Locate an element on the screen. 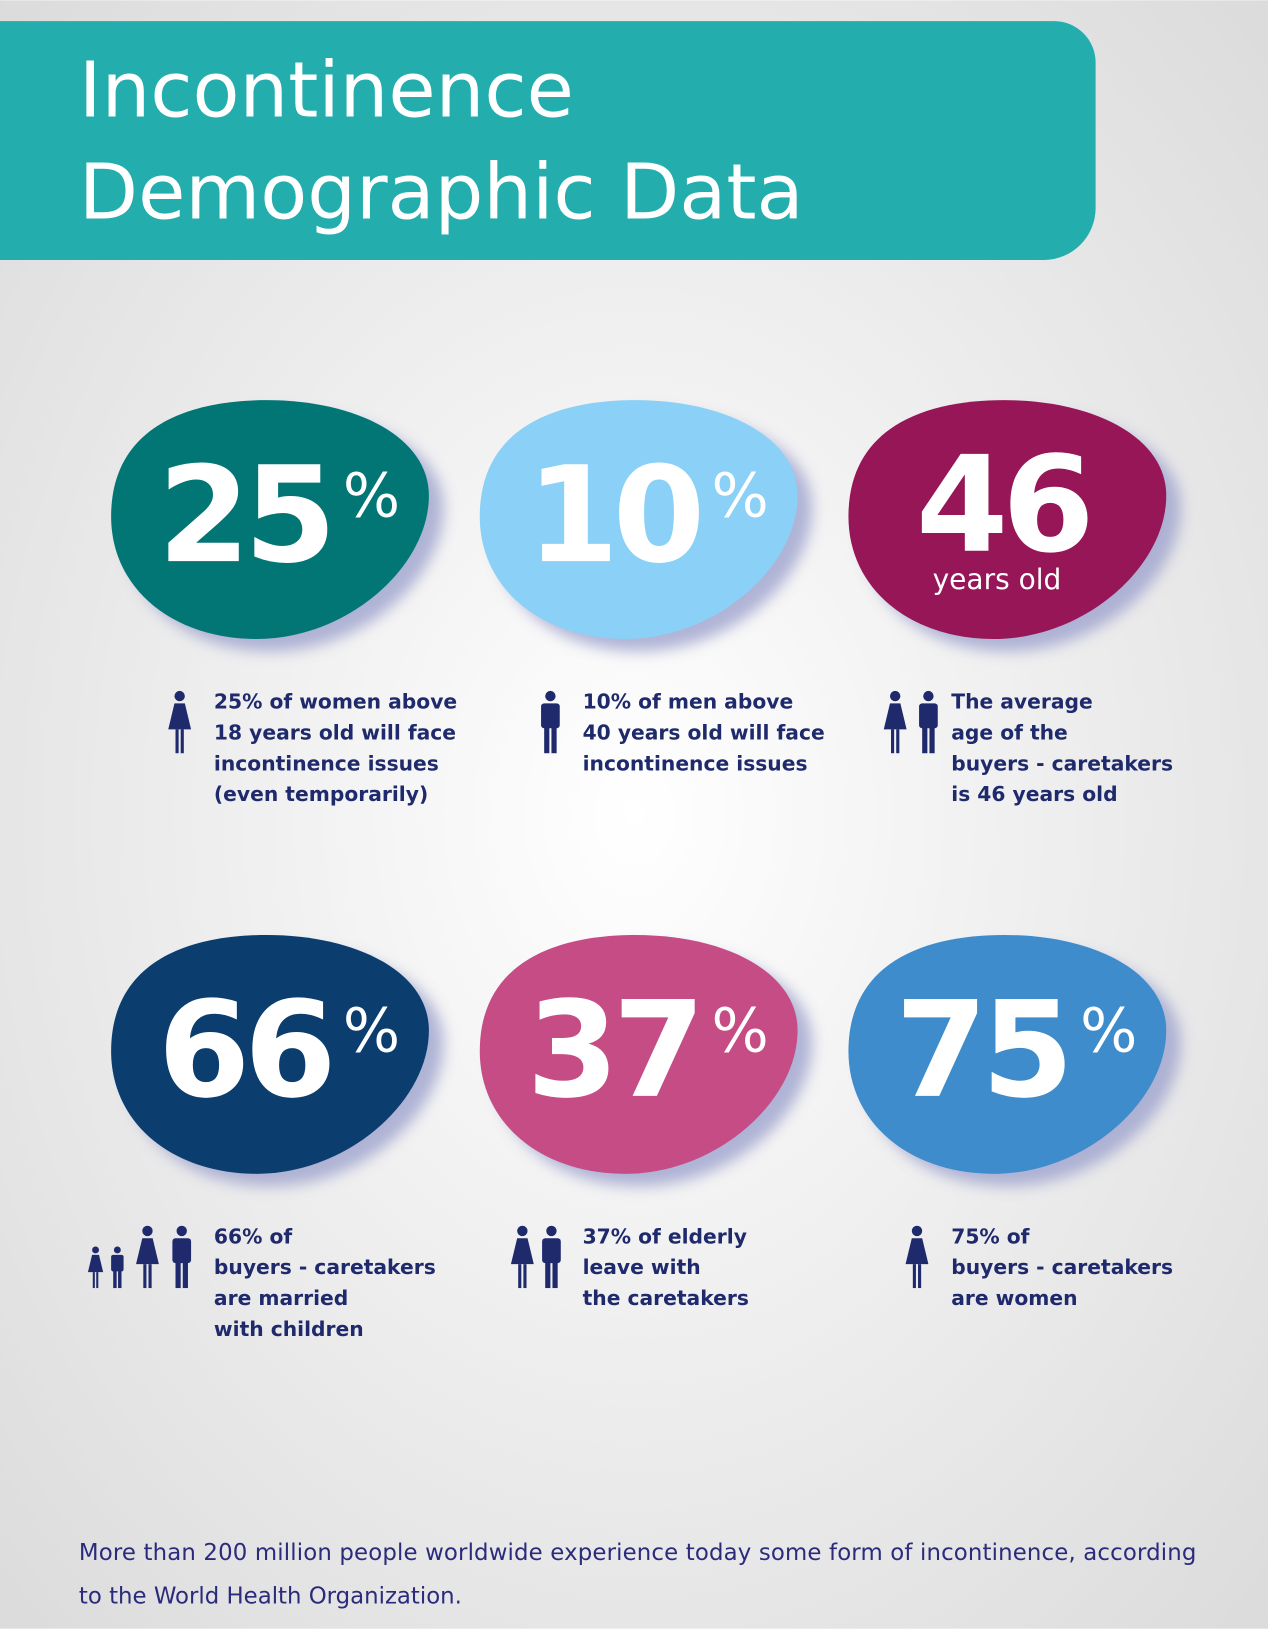 This screenshot has height=1629, width=1268. stat-description: 75% of is located at coordinates (990, 1236).